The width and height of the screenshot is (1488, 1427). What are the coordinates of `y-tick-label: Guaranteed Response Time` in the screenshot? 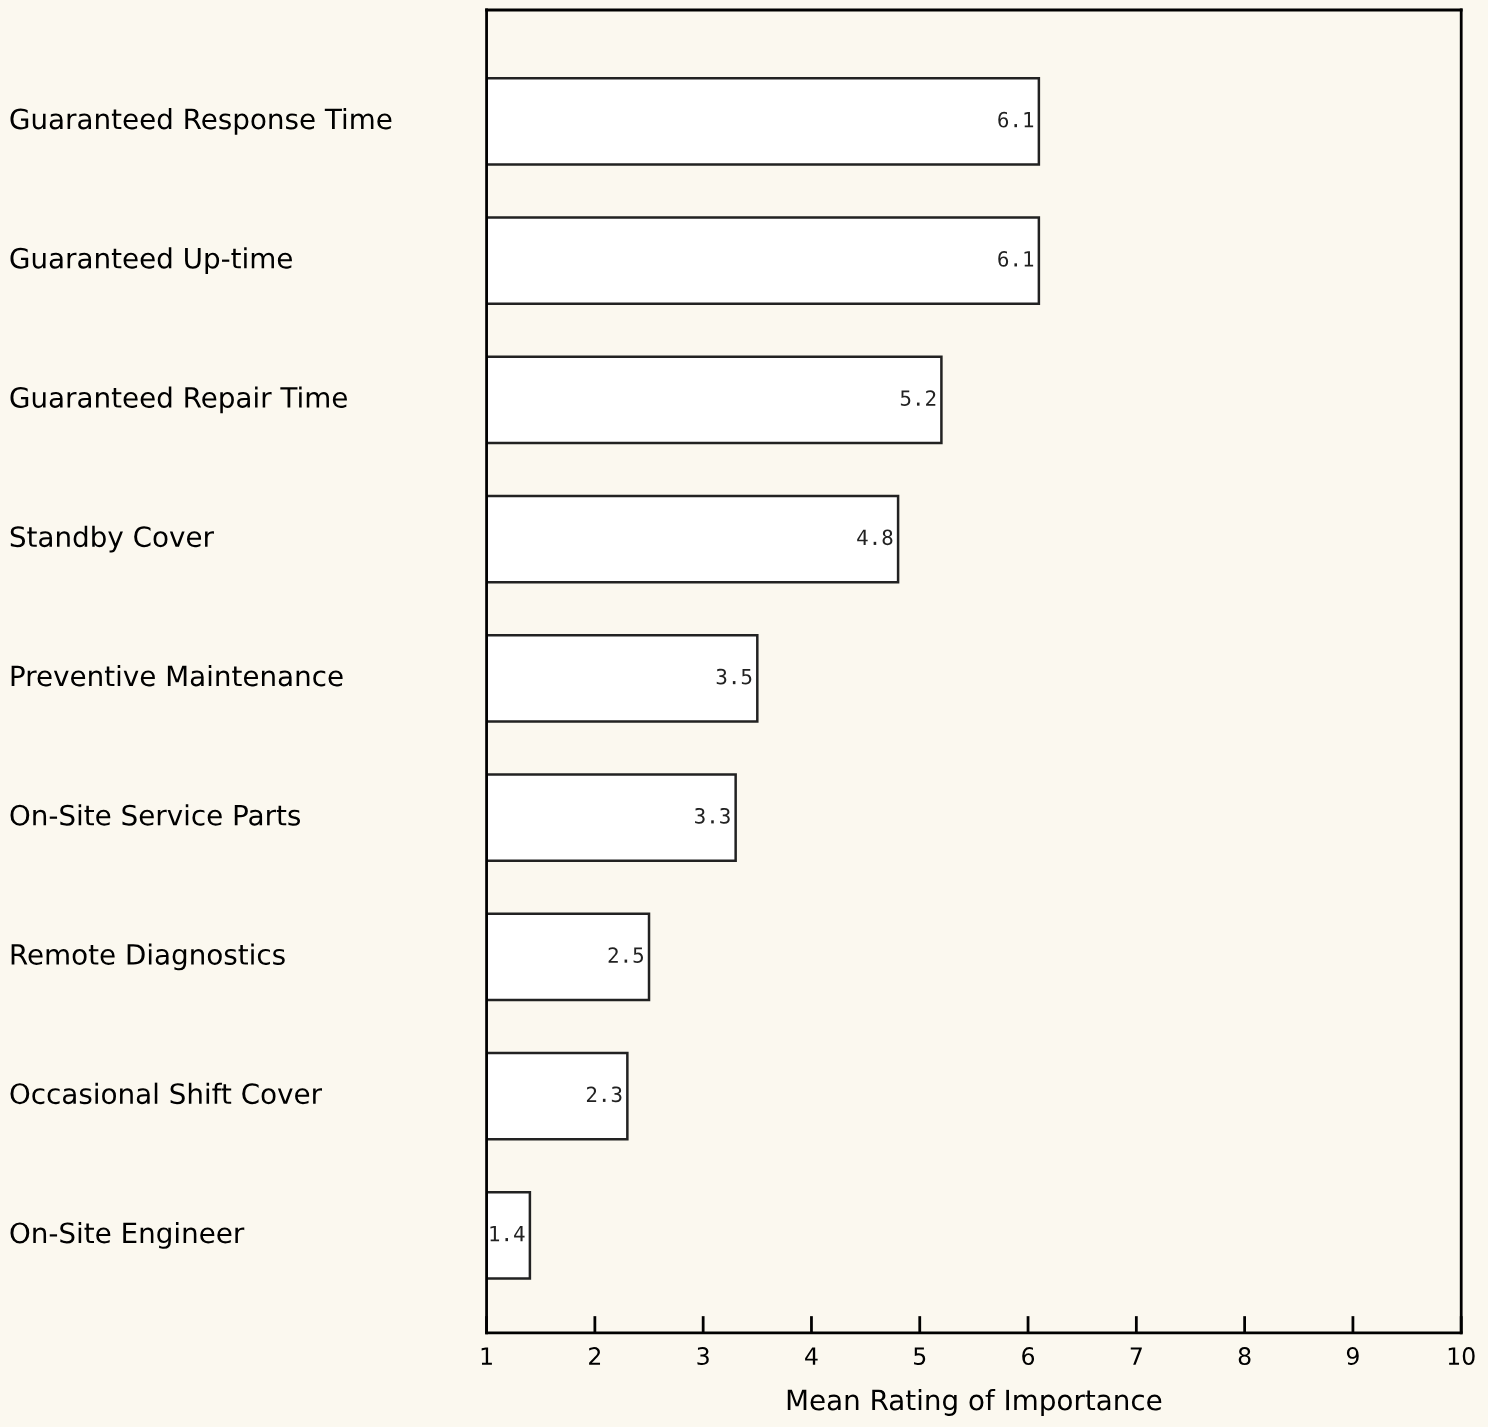 It's located at (201, 121).